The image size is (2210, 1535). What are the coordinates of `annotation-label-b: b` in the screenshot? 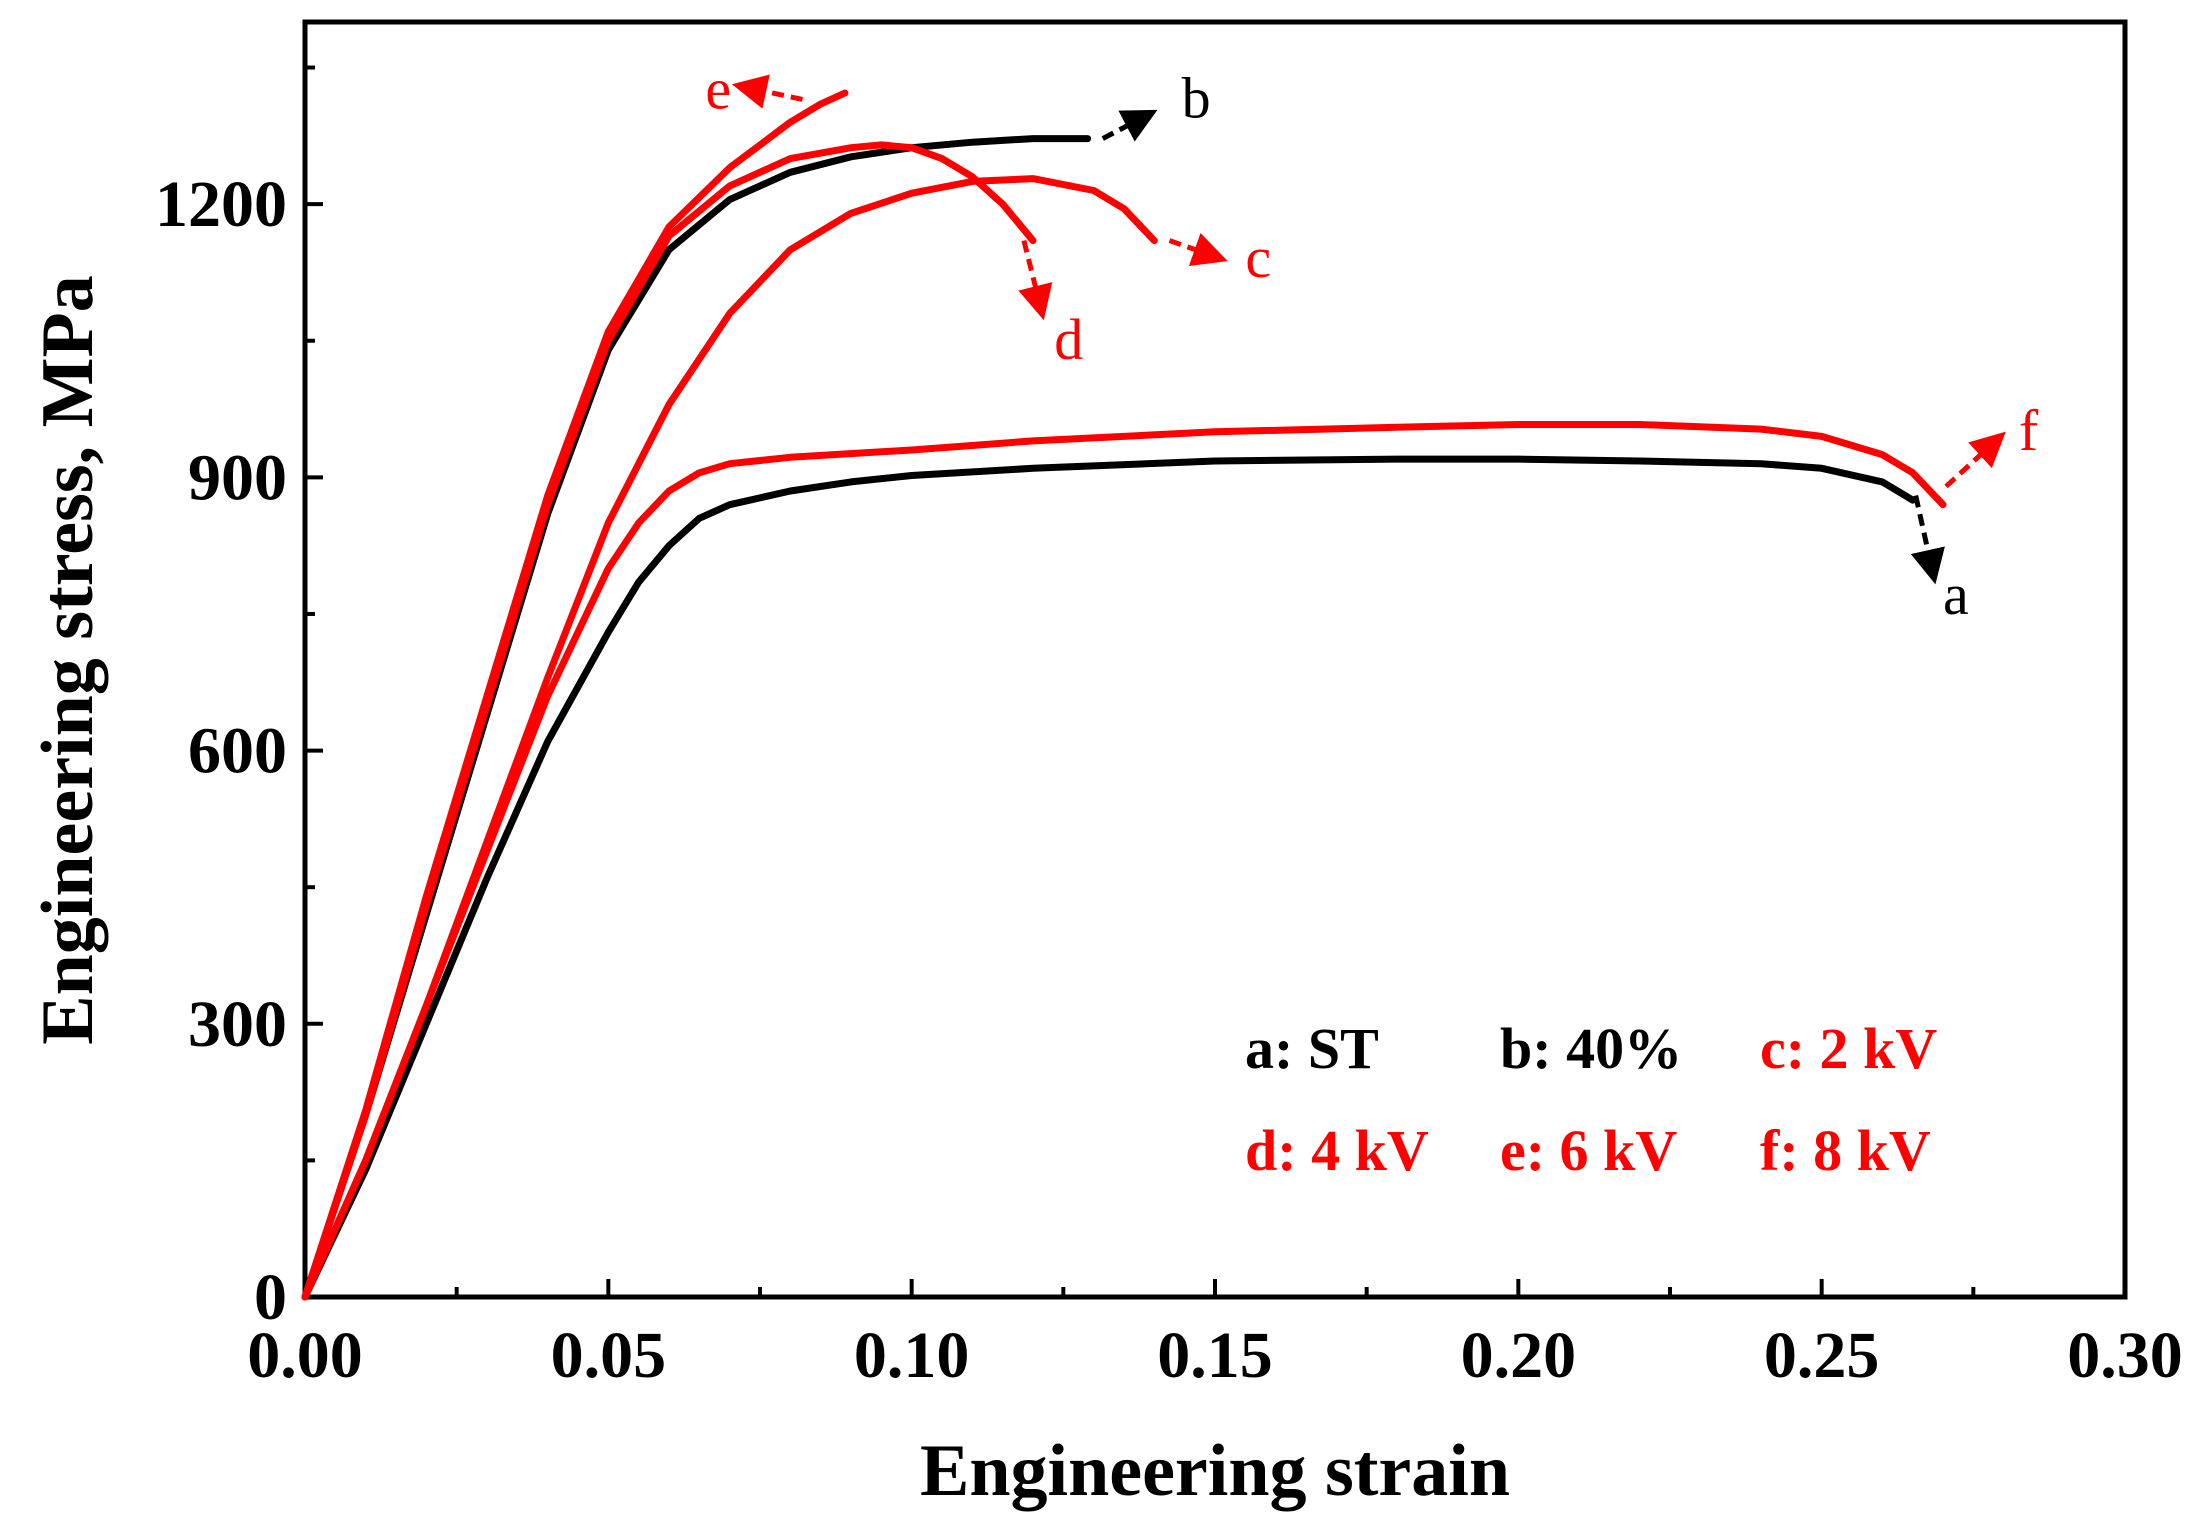 It's located at (1196, 97).